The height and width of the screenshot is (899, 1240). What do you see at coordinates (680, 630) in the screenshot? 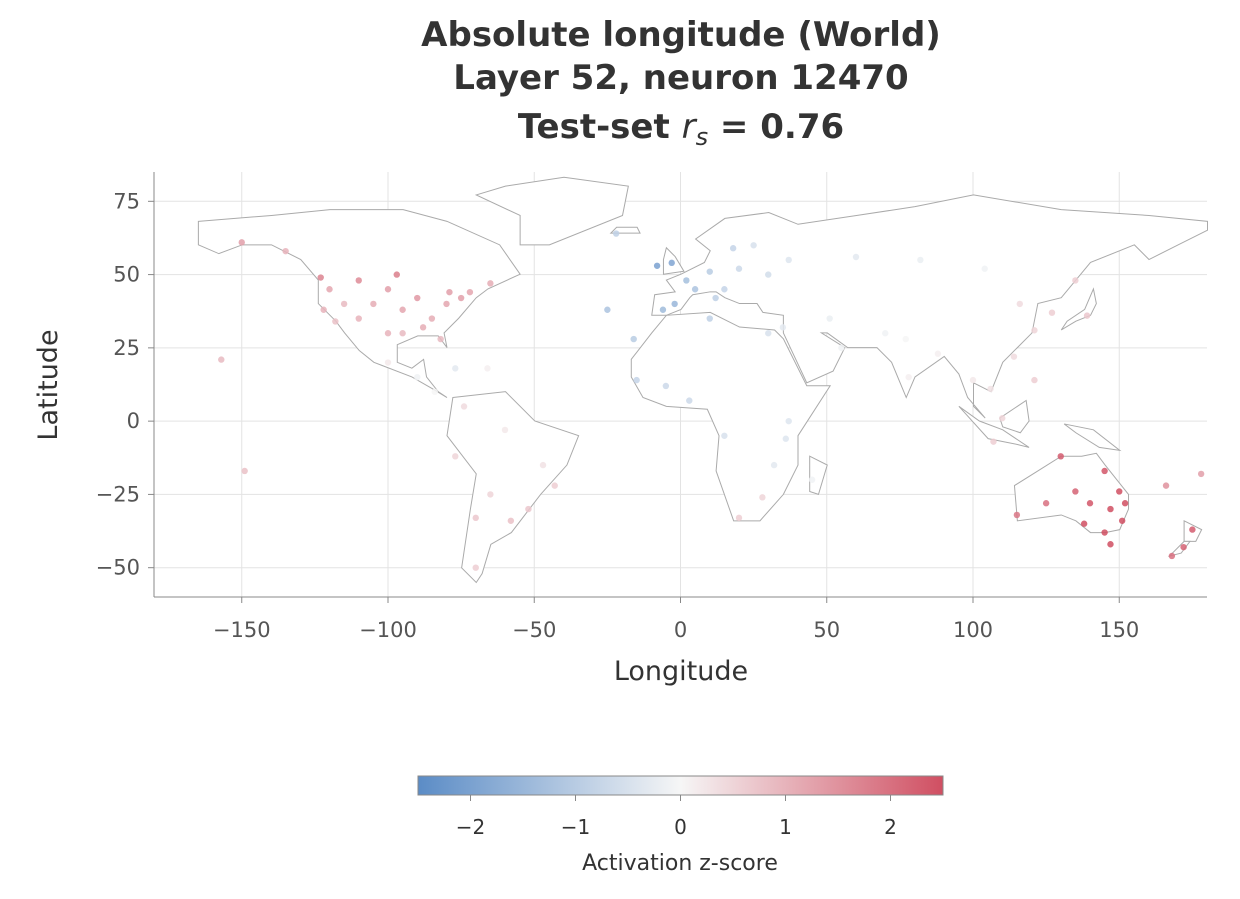
I see `x-tick-label: 0` at bounding box center [680, 630].